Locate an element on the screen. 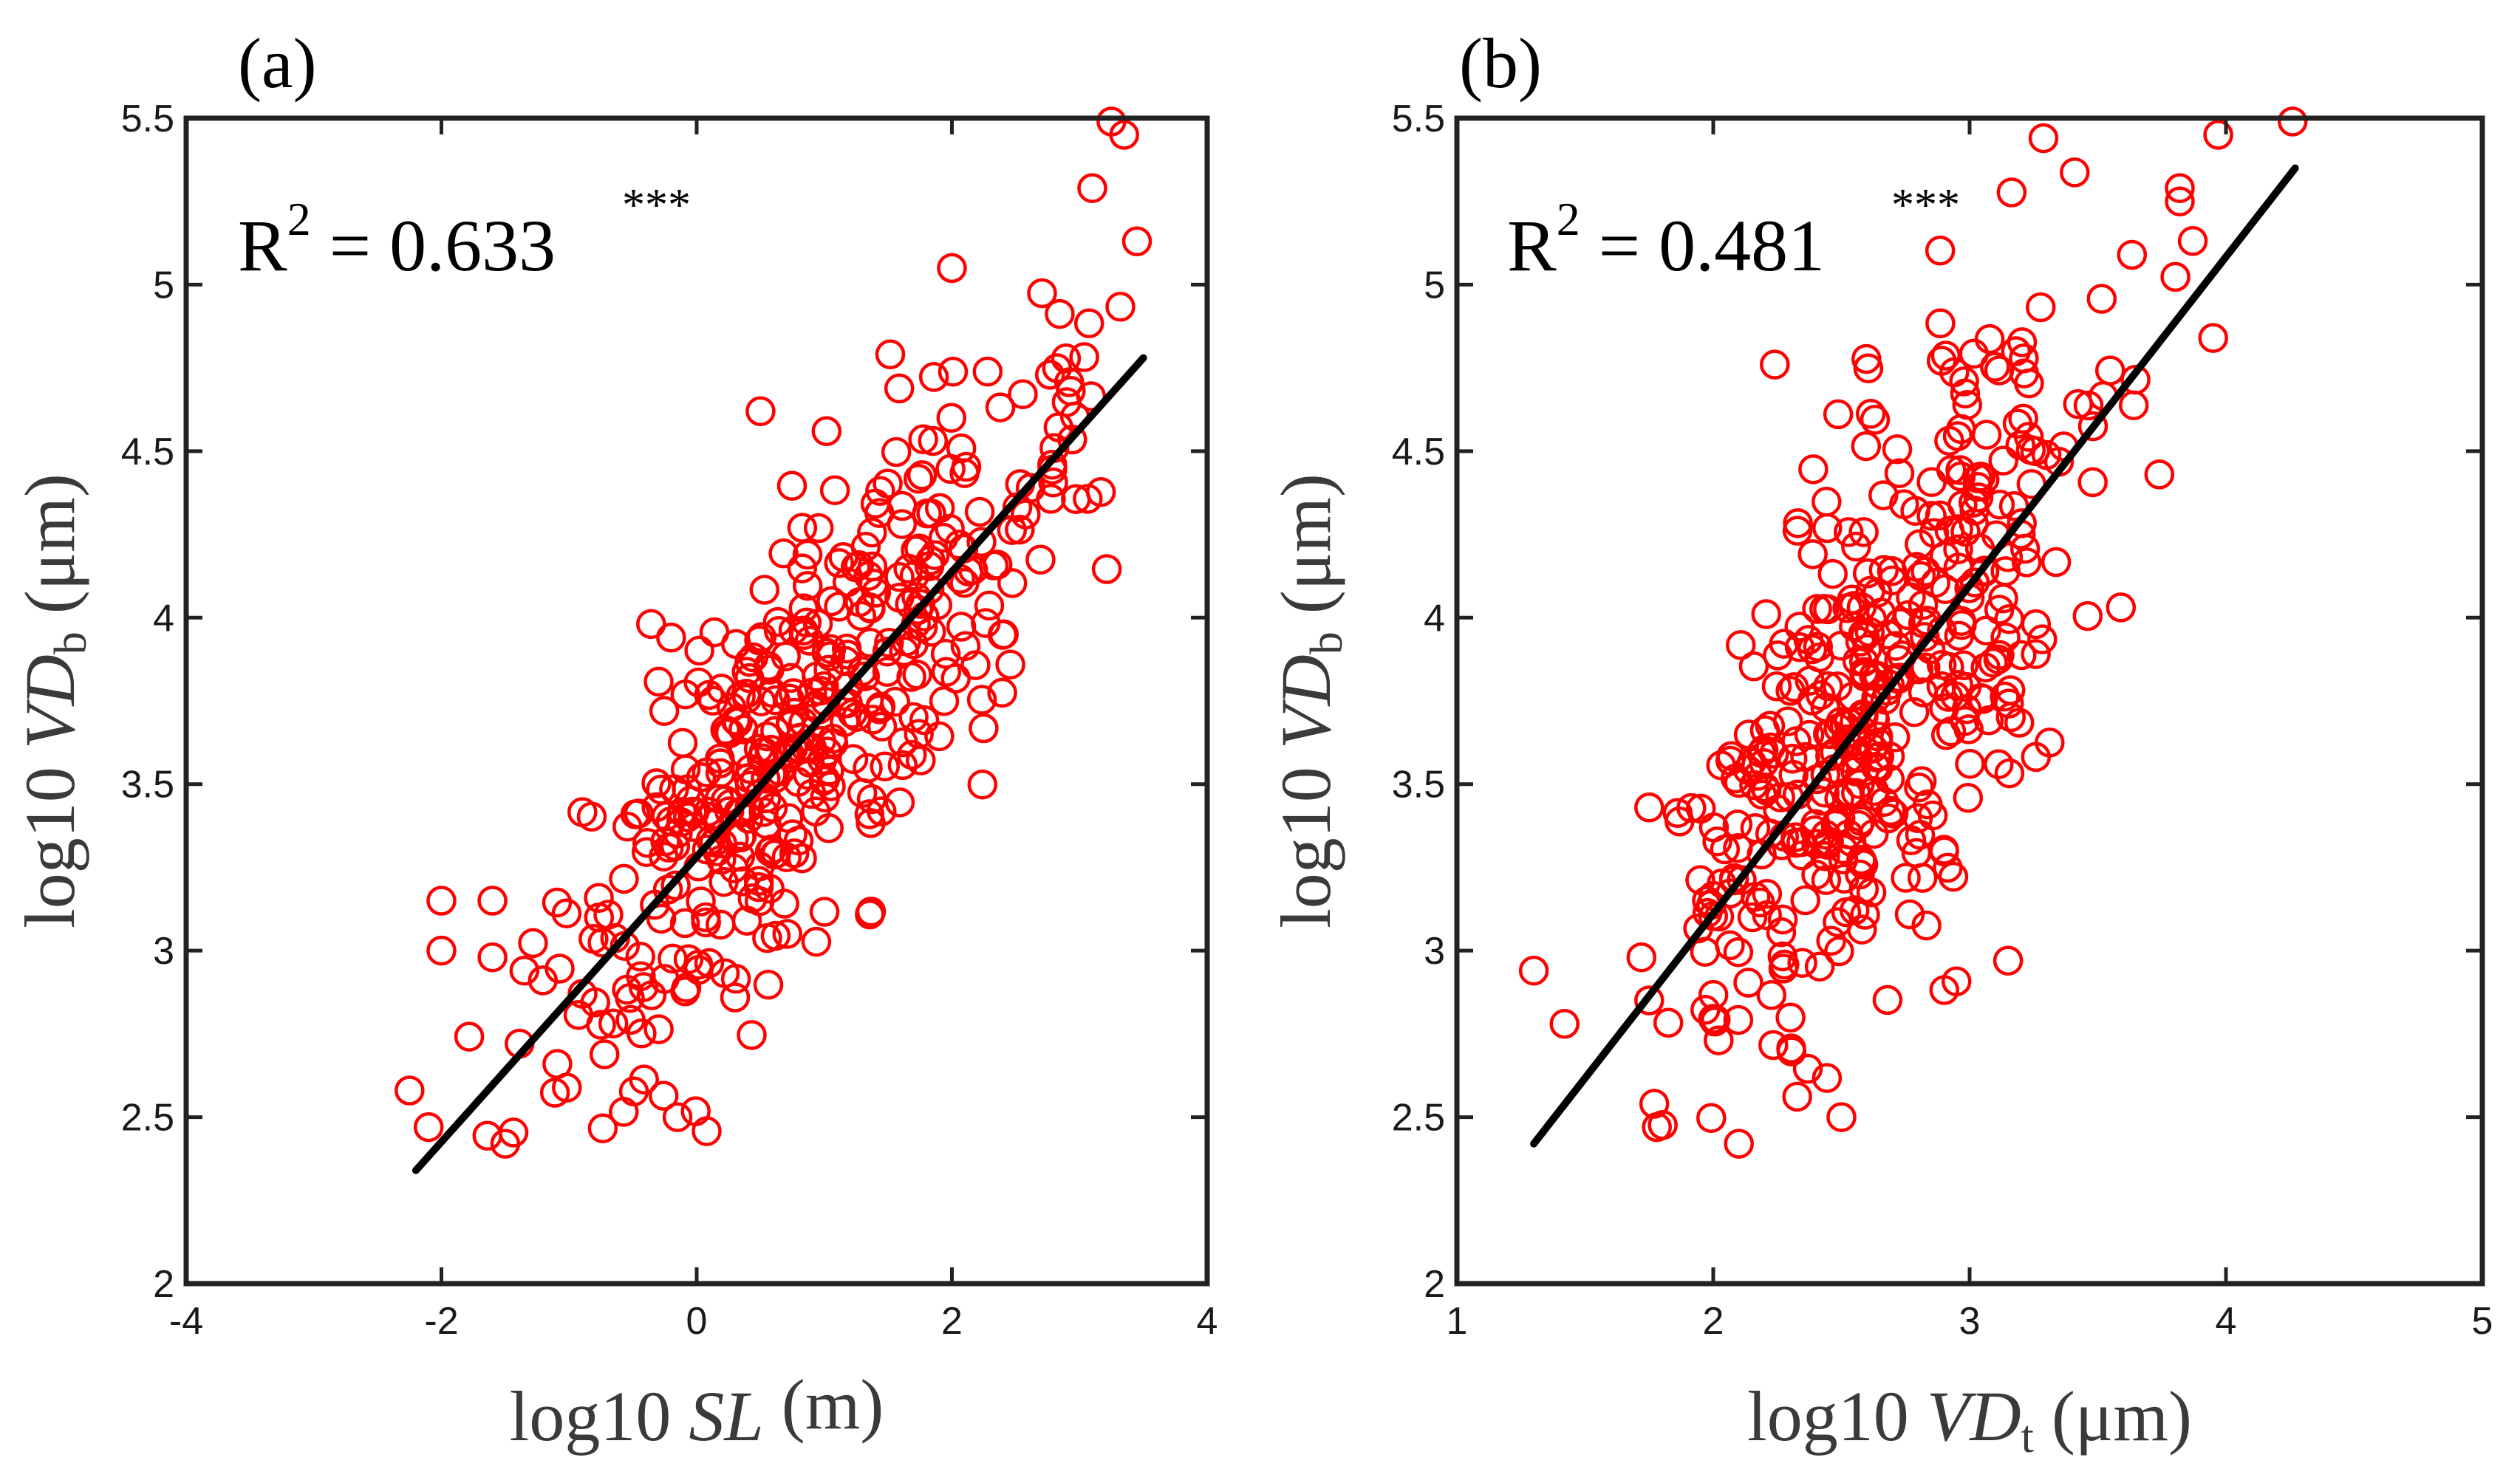 The height and width of the screenshot is (1469, 2520). panel-a-significance: *** is located at coordinates (656, 205).